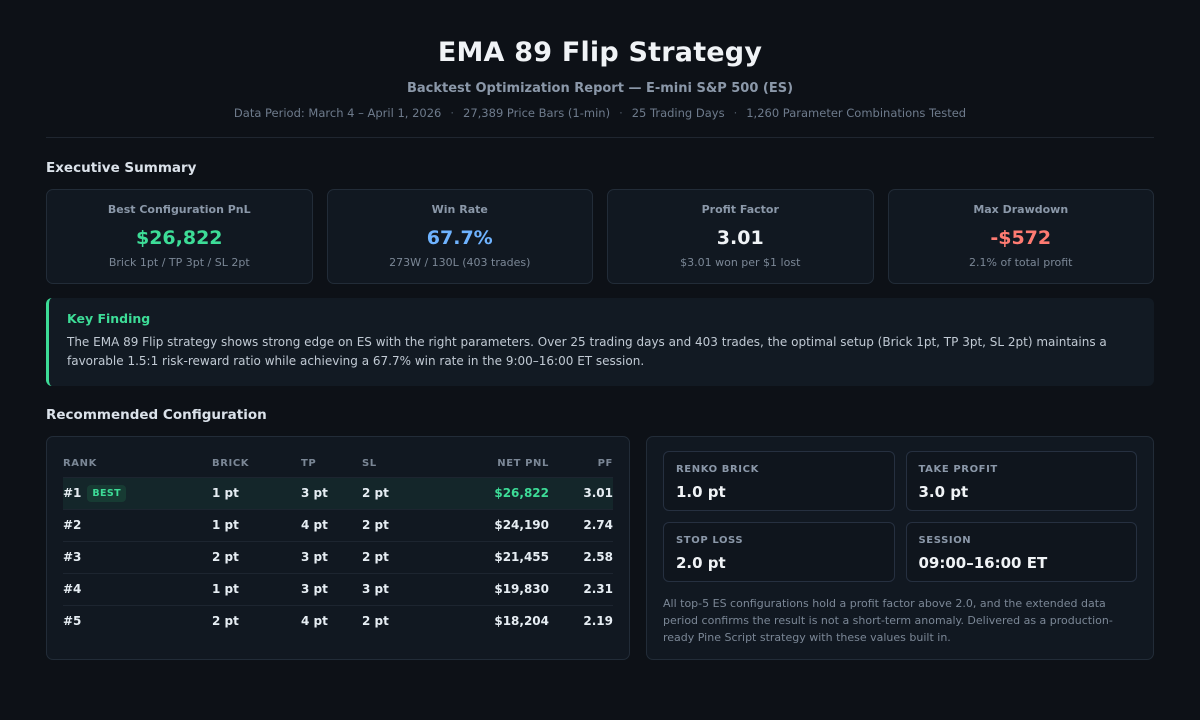 The height and width of the screenshot is (720, 1200). What do you see at coordinates (337, 113) in the screenshot?
I see `meta-data-period: Data Period: March 4 – April 1, 2026` at bounding box center [337, 113].